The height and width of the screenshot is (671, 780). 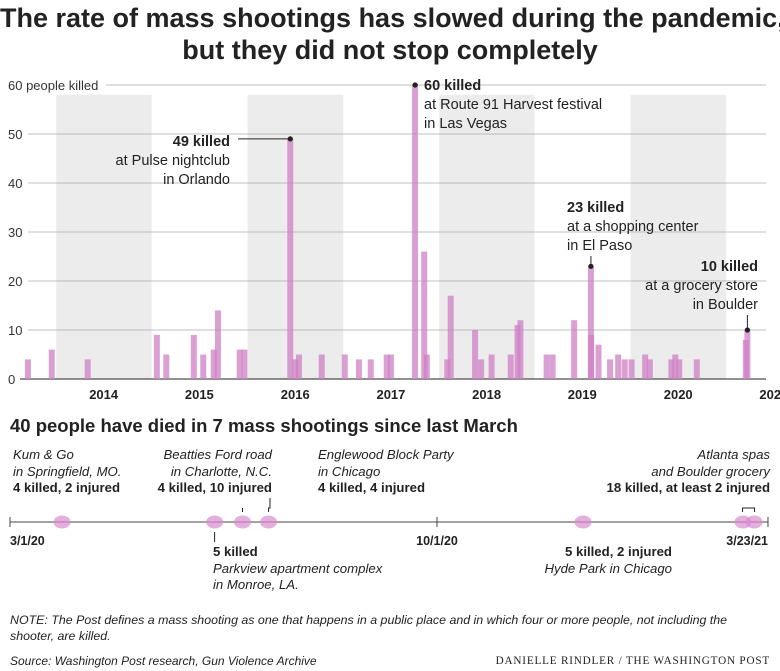 What do you see at coordinates (201, 142) in the screenshot?
I see `annotation-title: 49 killed` at bounding box center [201, 142].